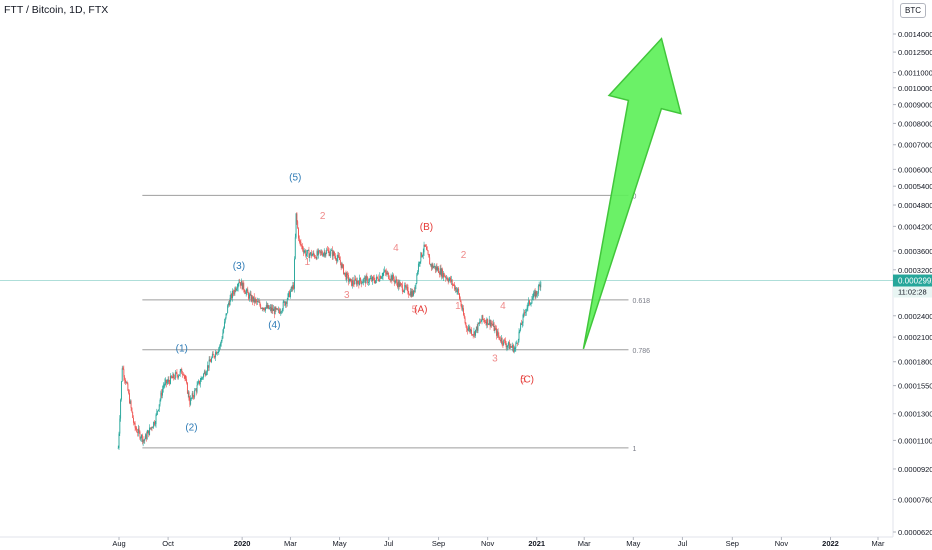 The height and width of the screenshot is (550, 932). Describe the element at coordinates (641, 301) in the screenshot. I see `fib-level-label: 0.618` at that location.